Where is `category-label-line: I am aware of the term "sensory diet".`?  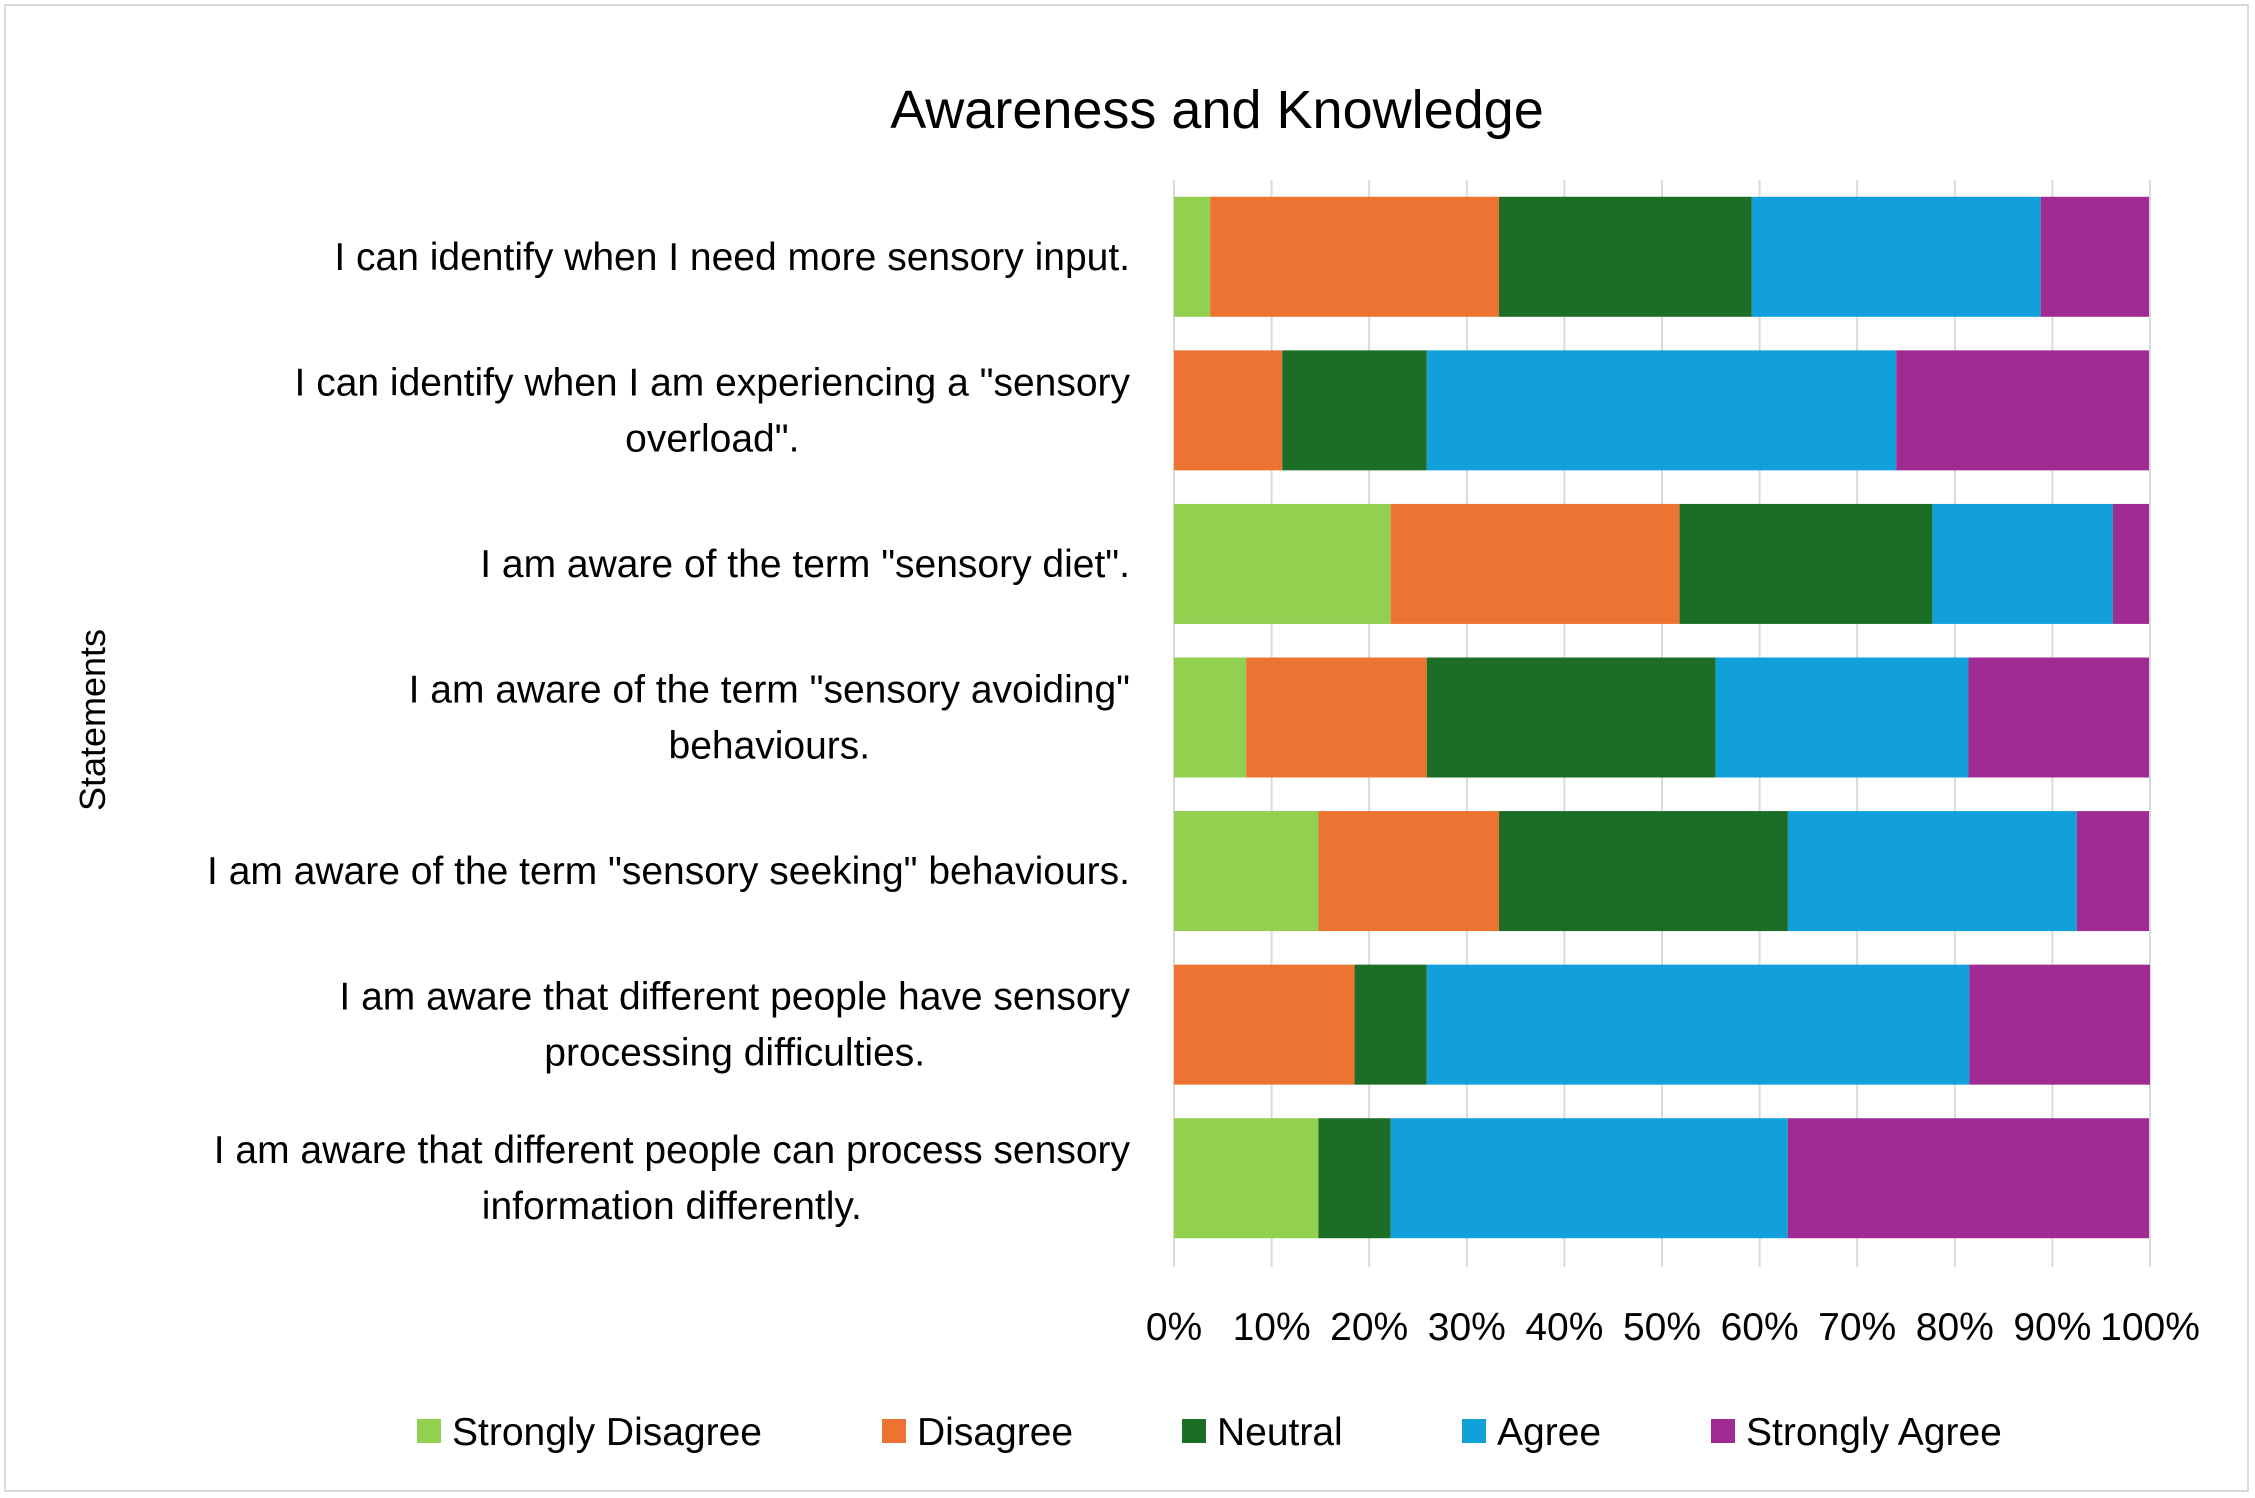
category-label-line: I am aware of the term "sensory diet". is located at coordinates (805, 564).